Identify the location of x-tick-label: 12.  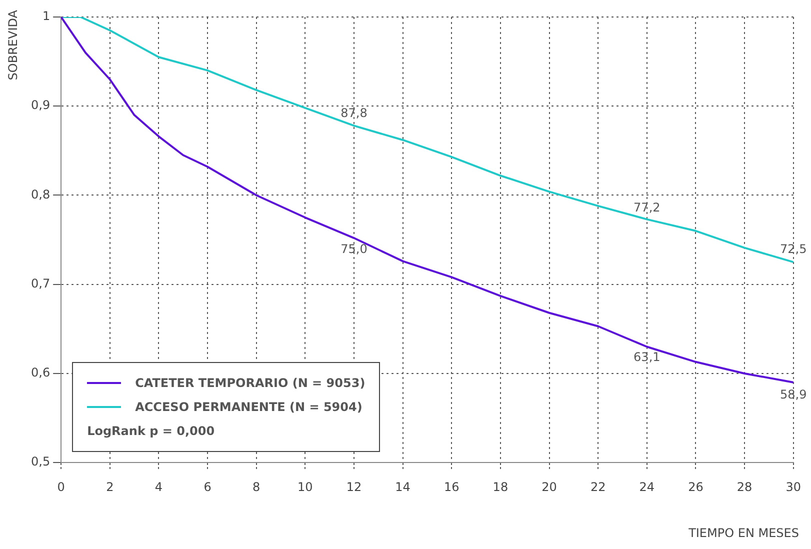
(354, 487).